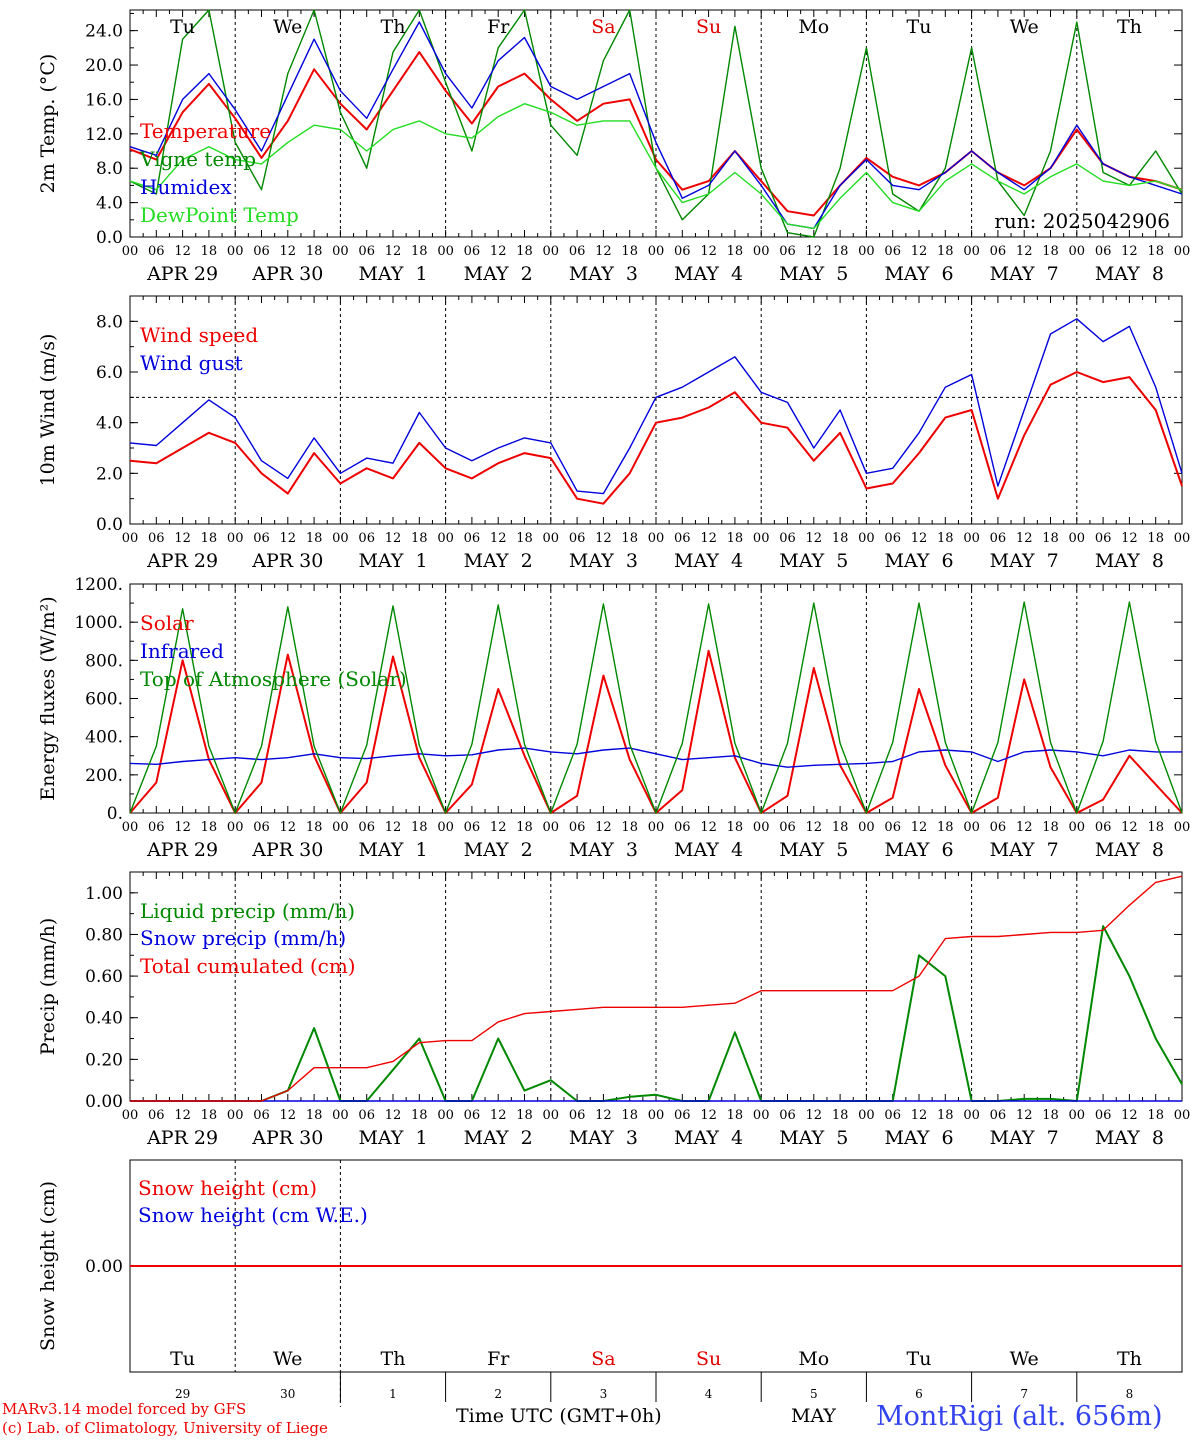 The width and height of the screenshot is (1194, 1440). Describe the element at coordinates (48, 698) in the screenshot. I see `y-axis-label: Energy fluxes (W/m²)` at that location.